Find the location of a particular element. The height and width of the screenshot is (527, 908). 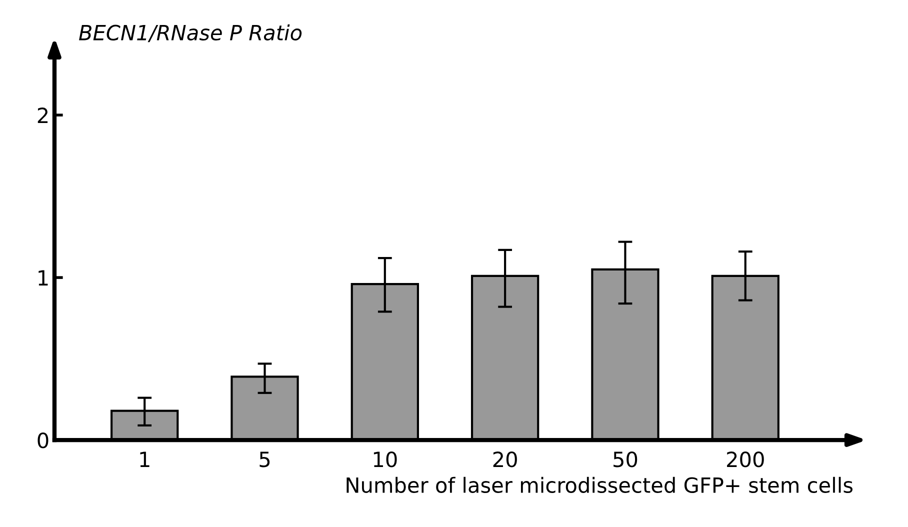

y-axis-title: BECN1/RNase P Ratio is located at coordinates (190, 33).